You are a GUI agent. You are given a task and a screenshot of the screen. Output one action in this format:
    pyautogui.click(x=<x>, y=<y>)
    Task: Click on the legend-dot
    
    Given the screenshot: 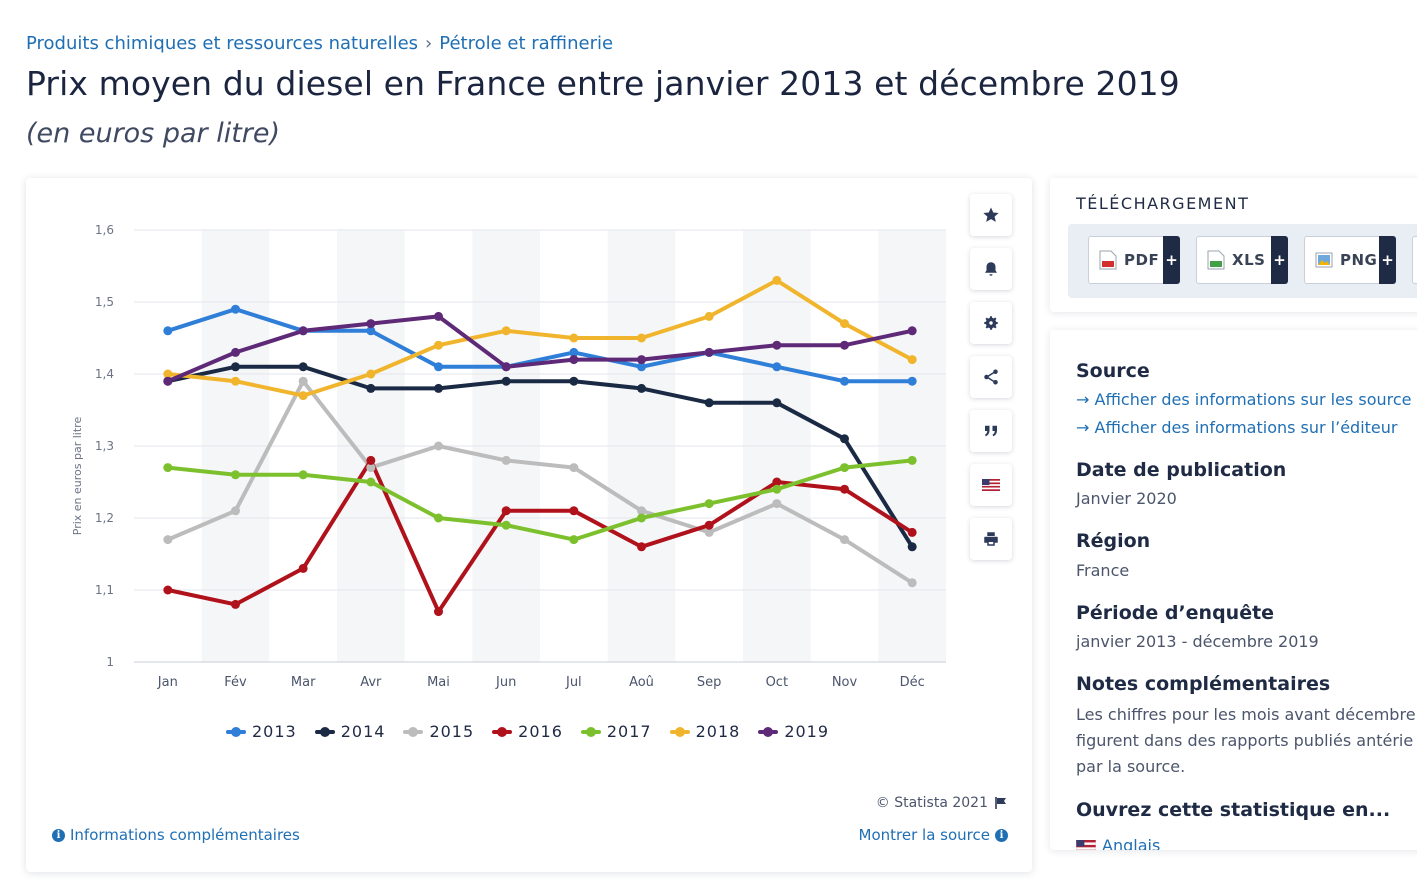 What is the action you would take?
    pyautogui.click(x=324, y=731)
    